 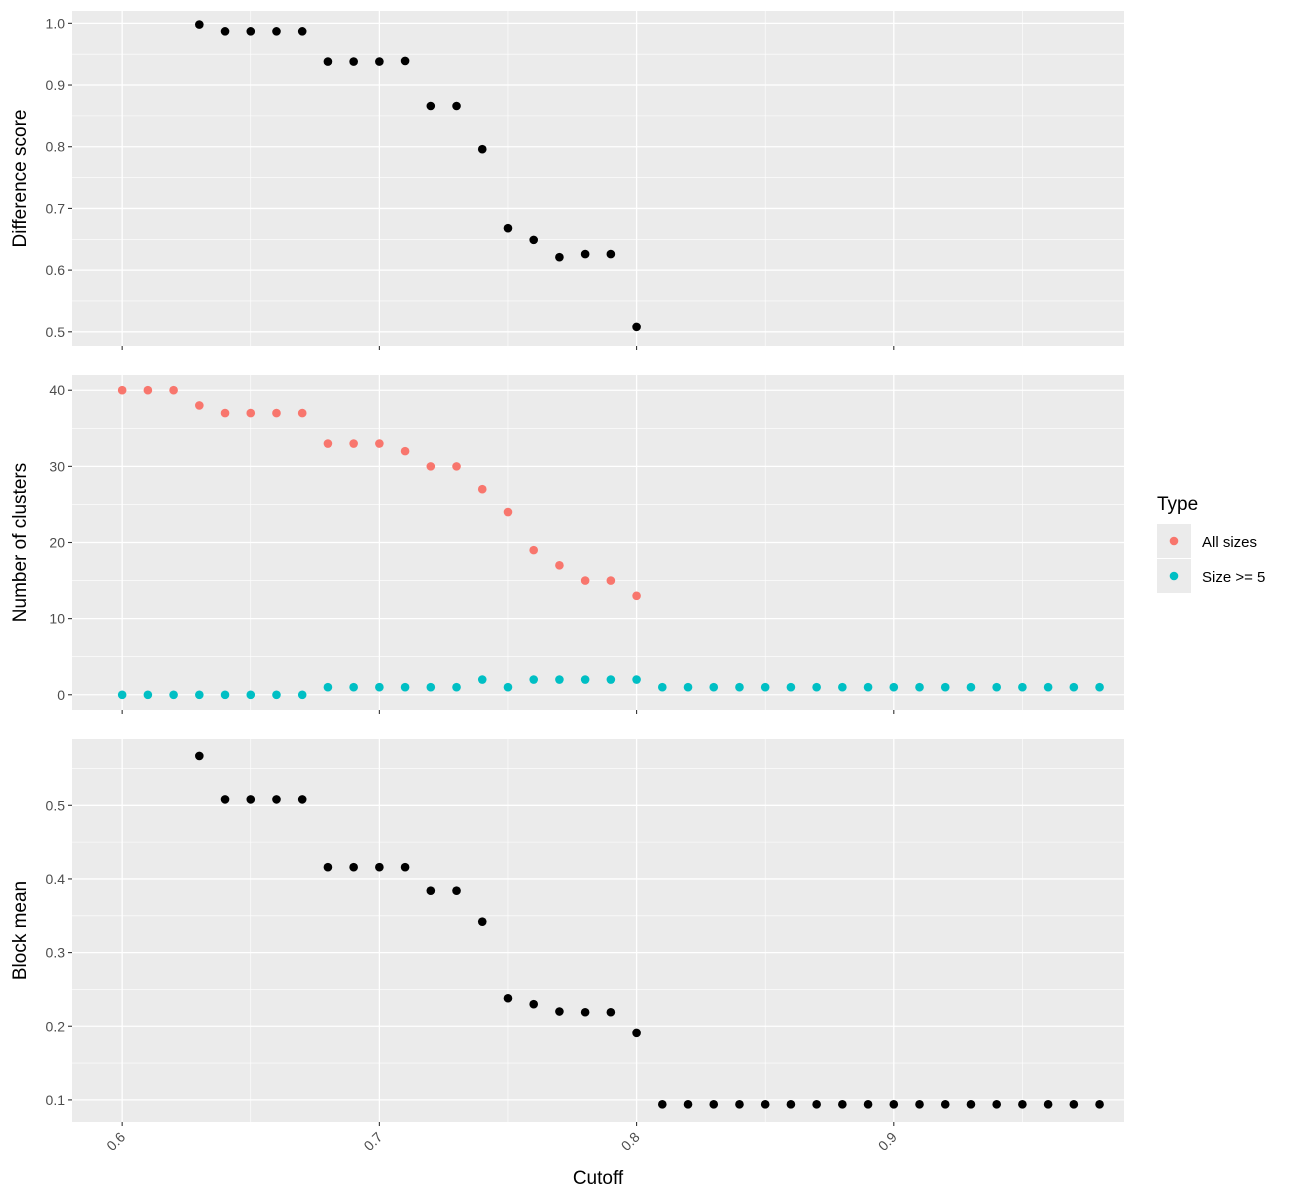 What do you see at coordinates (56, 805) in the screenshot?
I see `y-tick-label: 0.5` at bounding box center [56, 805].